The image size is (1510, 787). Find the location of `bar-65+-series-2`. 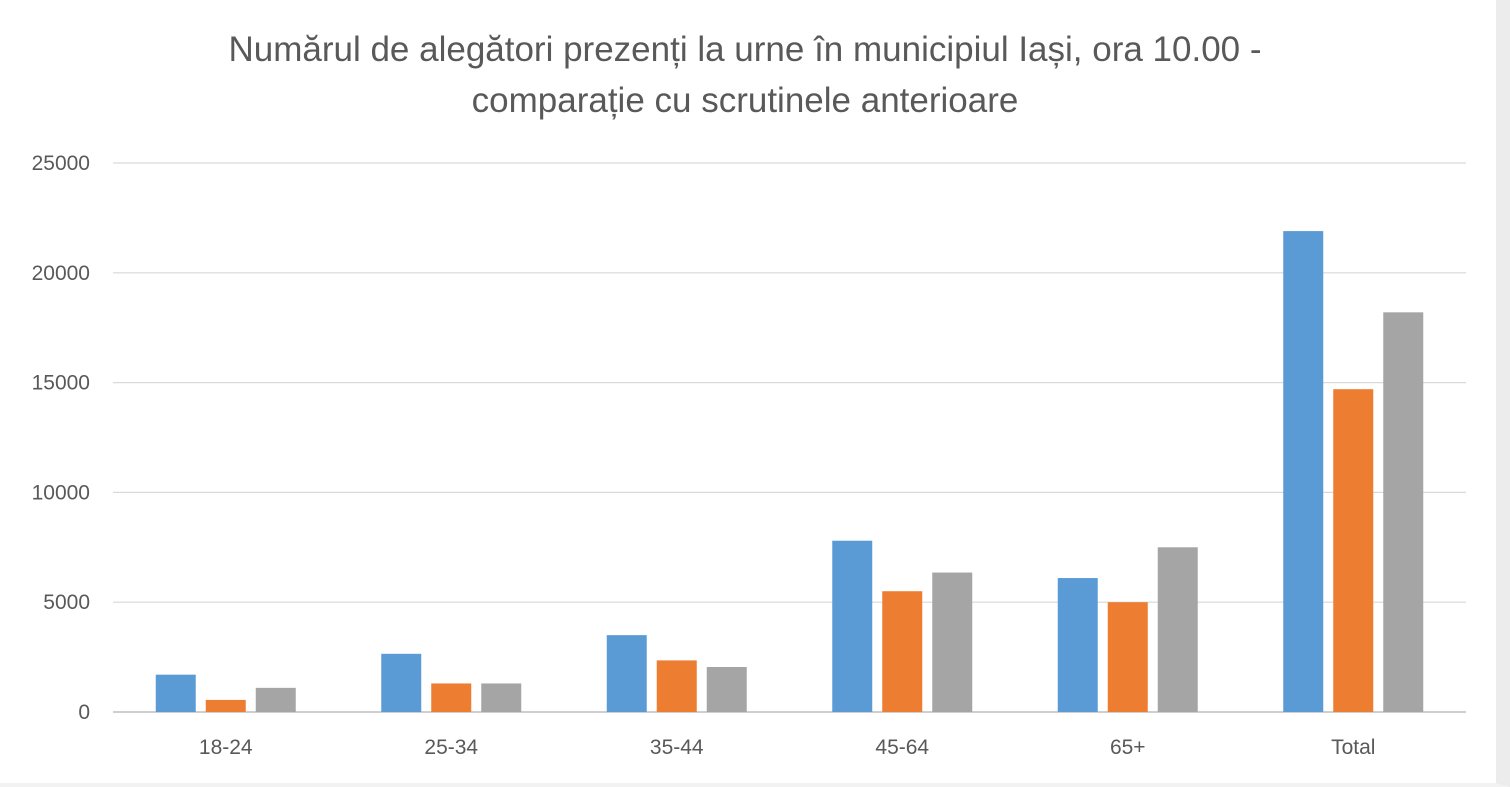

bar-65+-series-2 is located at coordinates (1127, 657).